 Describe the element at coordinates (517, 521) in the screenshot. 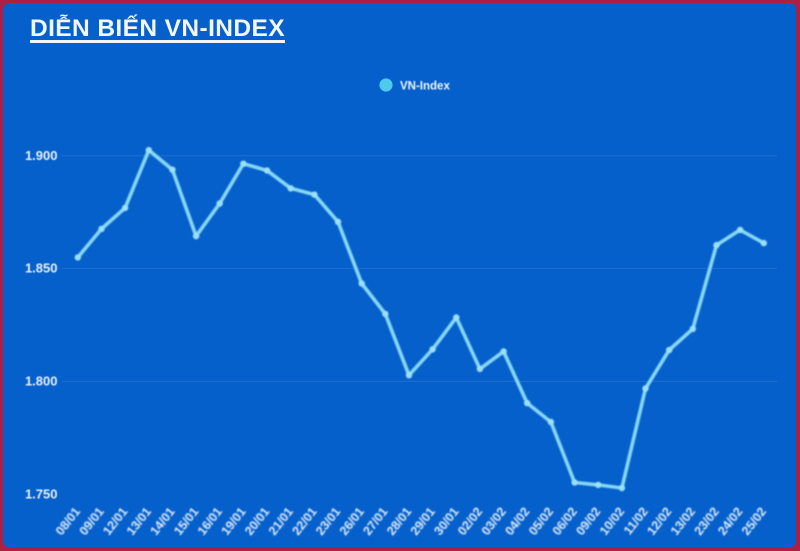

I see `svg-text: 04/02` at that location.